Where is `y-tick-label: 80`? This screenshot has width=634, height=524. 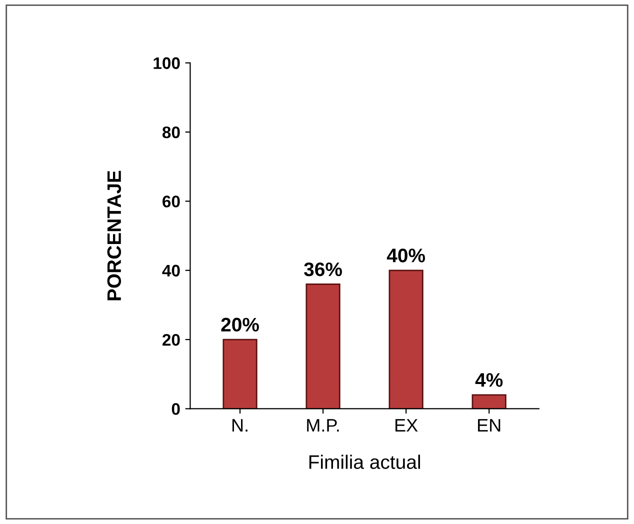 y-tick-label: 80 is located at coordinates (171, 132).